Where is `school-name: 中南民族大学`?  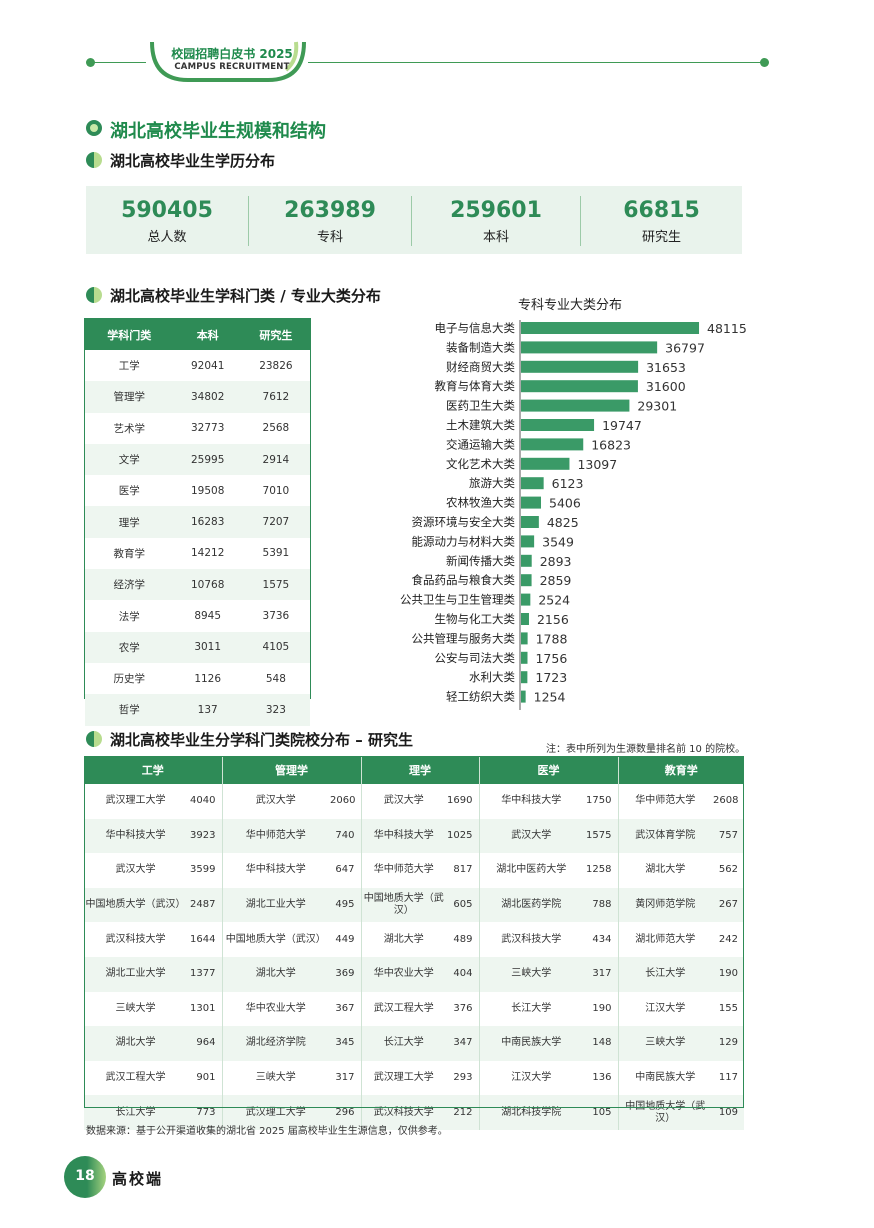 school-name: 中南民族大学 is located at coordinates (665, 1078).